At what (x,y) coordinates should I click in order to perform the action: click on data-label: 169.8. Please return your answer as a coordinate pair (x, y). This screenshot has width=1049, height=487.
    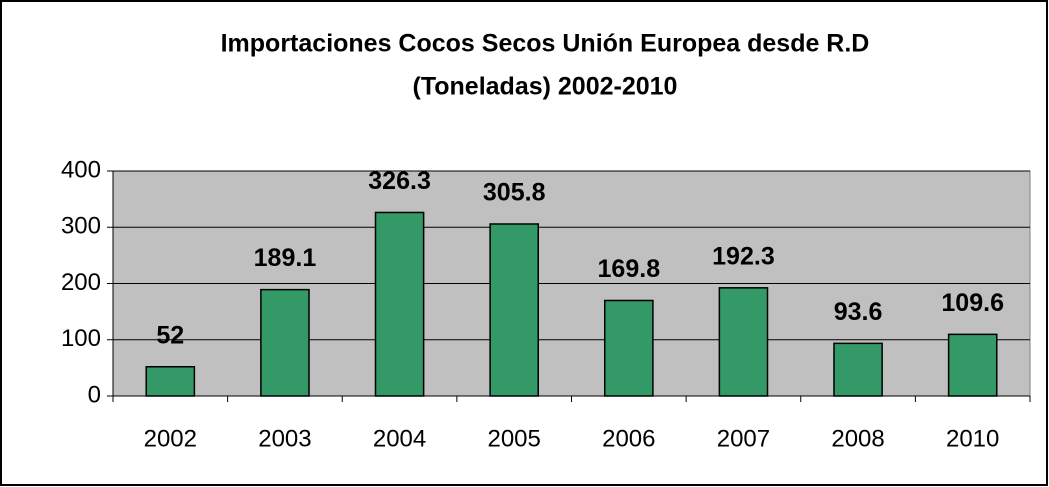
    Looking at the image, I should click on (629, 269).